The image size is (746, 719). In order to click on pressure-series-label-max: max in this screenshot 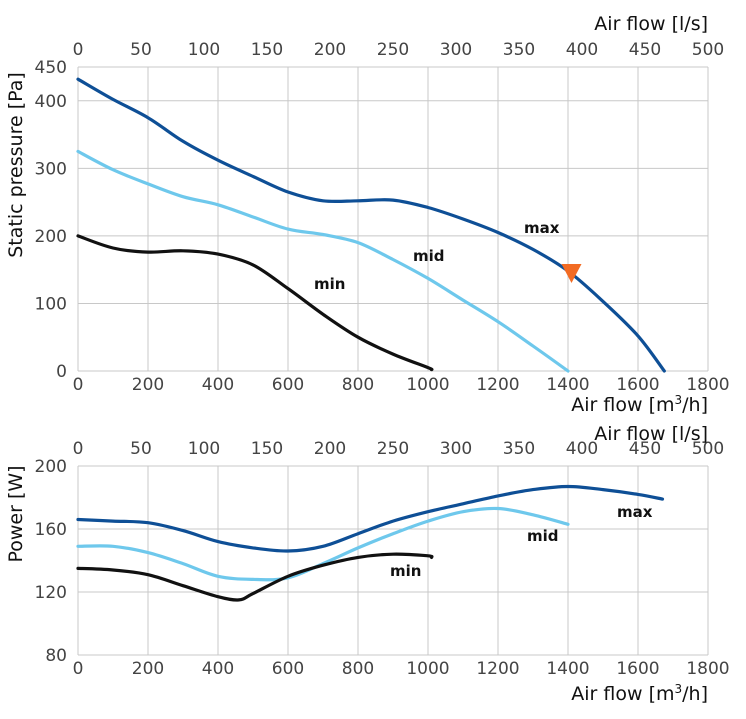, I will do `click(542, 228)`.